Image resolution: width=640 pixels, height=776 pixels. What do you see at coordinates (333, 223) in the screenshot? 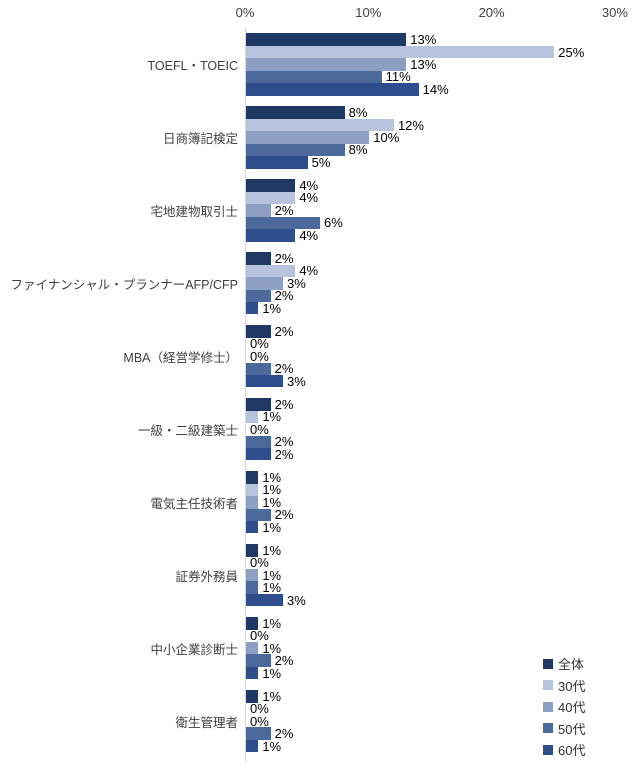
I see `value-label: 6%` at bounding box center [333, 223].